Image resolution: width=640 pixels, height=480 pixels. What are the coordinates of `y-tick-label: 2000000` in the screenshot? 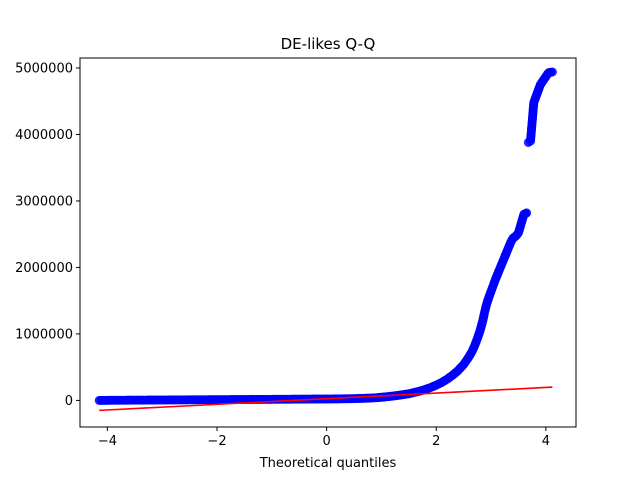 It's located at (44, 268).